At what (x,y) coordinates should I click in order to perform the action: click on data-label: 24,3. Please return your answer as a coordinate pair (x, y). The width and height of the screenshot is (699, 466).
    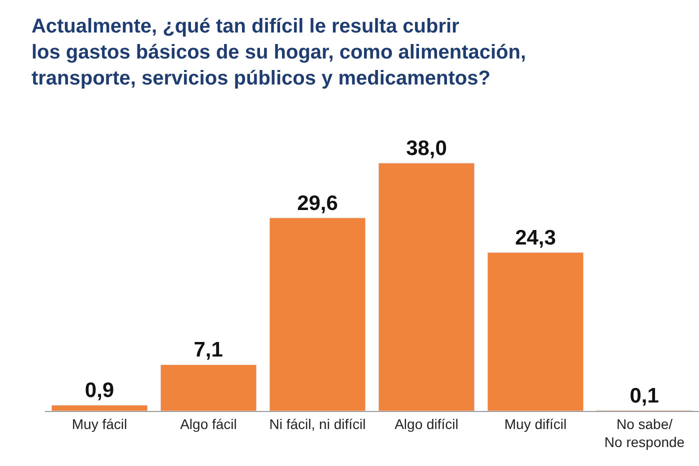
    Looking at the image, I should click on (535, 238).